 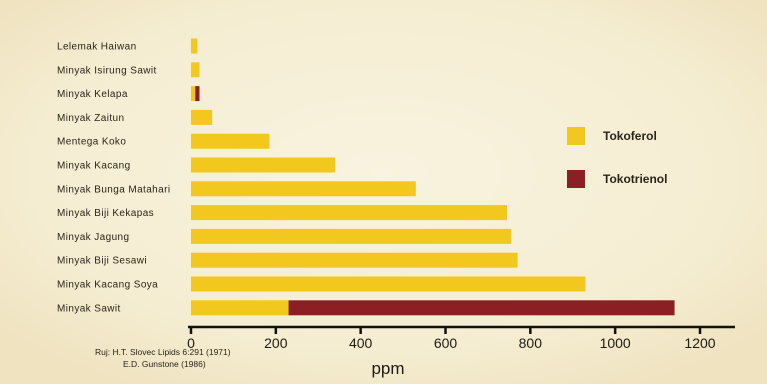 What do you see at coordinates (276, 343) in the screenshot?
I see `x-tick-label: 200` at bounding box center [276, 343].